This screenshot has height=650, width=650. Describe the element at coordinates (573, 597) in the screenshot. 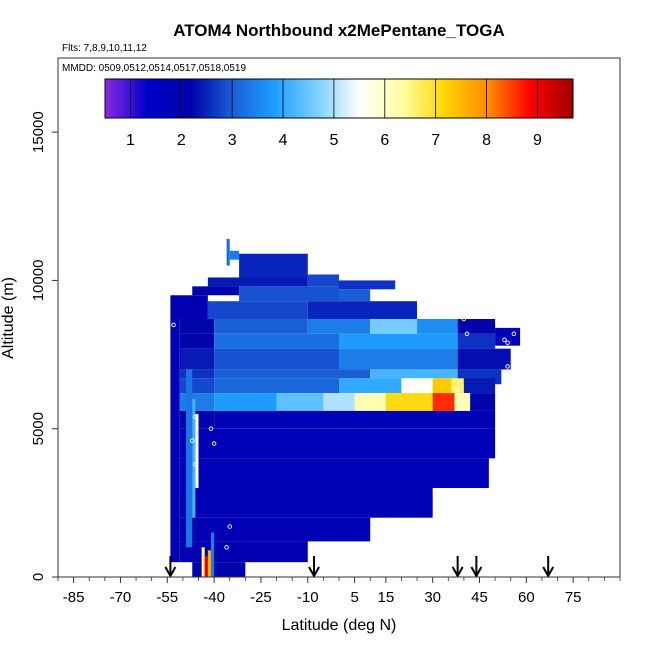

I see `x-tick-label: 75` at that location.